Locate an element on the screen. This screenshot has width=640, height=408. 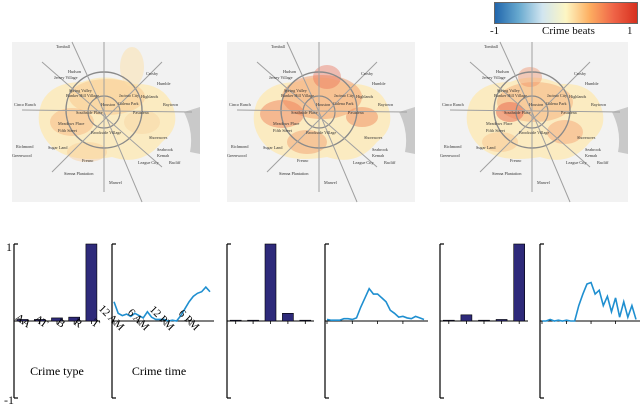
colorbar-max-label: 1 is located at coordinates (630, 31).